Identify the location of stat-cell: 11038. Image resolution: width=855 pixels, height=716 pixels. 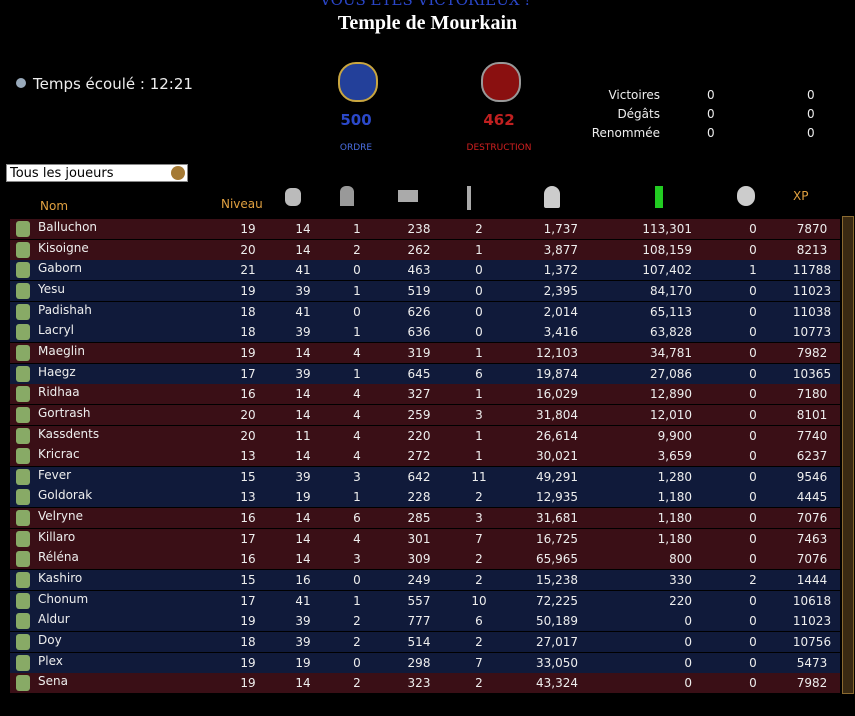
(812, 311).